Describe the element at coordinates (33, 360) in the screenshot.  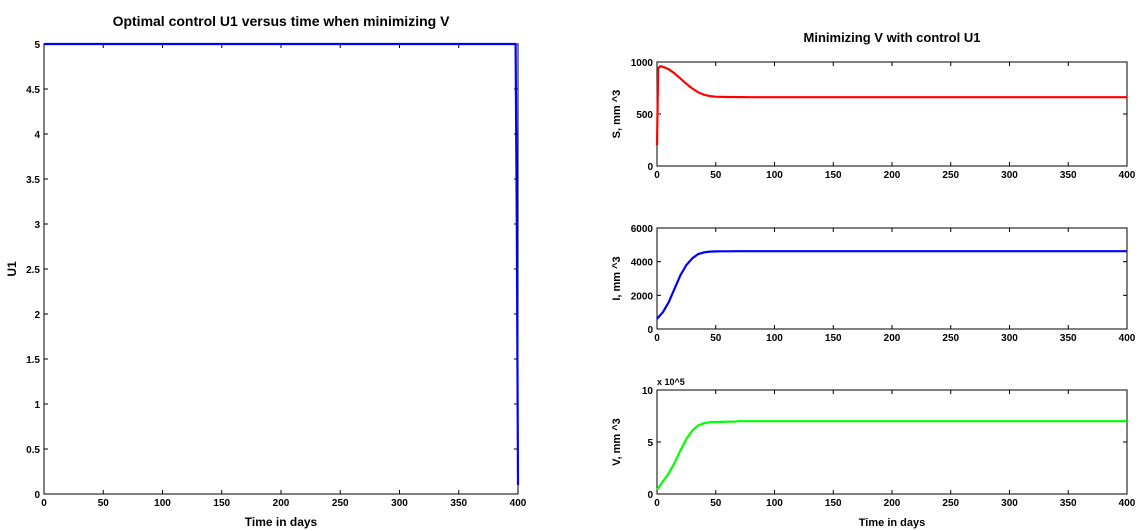
I see `y-tick-label: 1.5` at that location.